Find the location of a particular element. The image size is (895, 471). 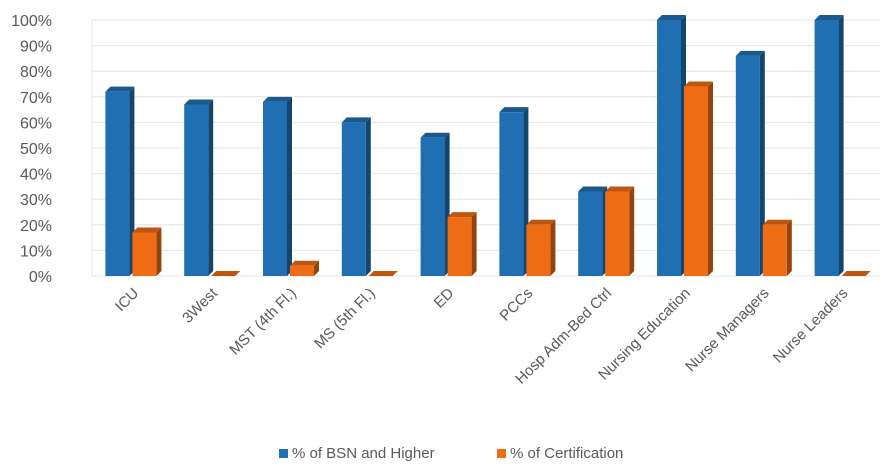

y-tick-label: 20% is located at coordinates (36, 226).